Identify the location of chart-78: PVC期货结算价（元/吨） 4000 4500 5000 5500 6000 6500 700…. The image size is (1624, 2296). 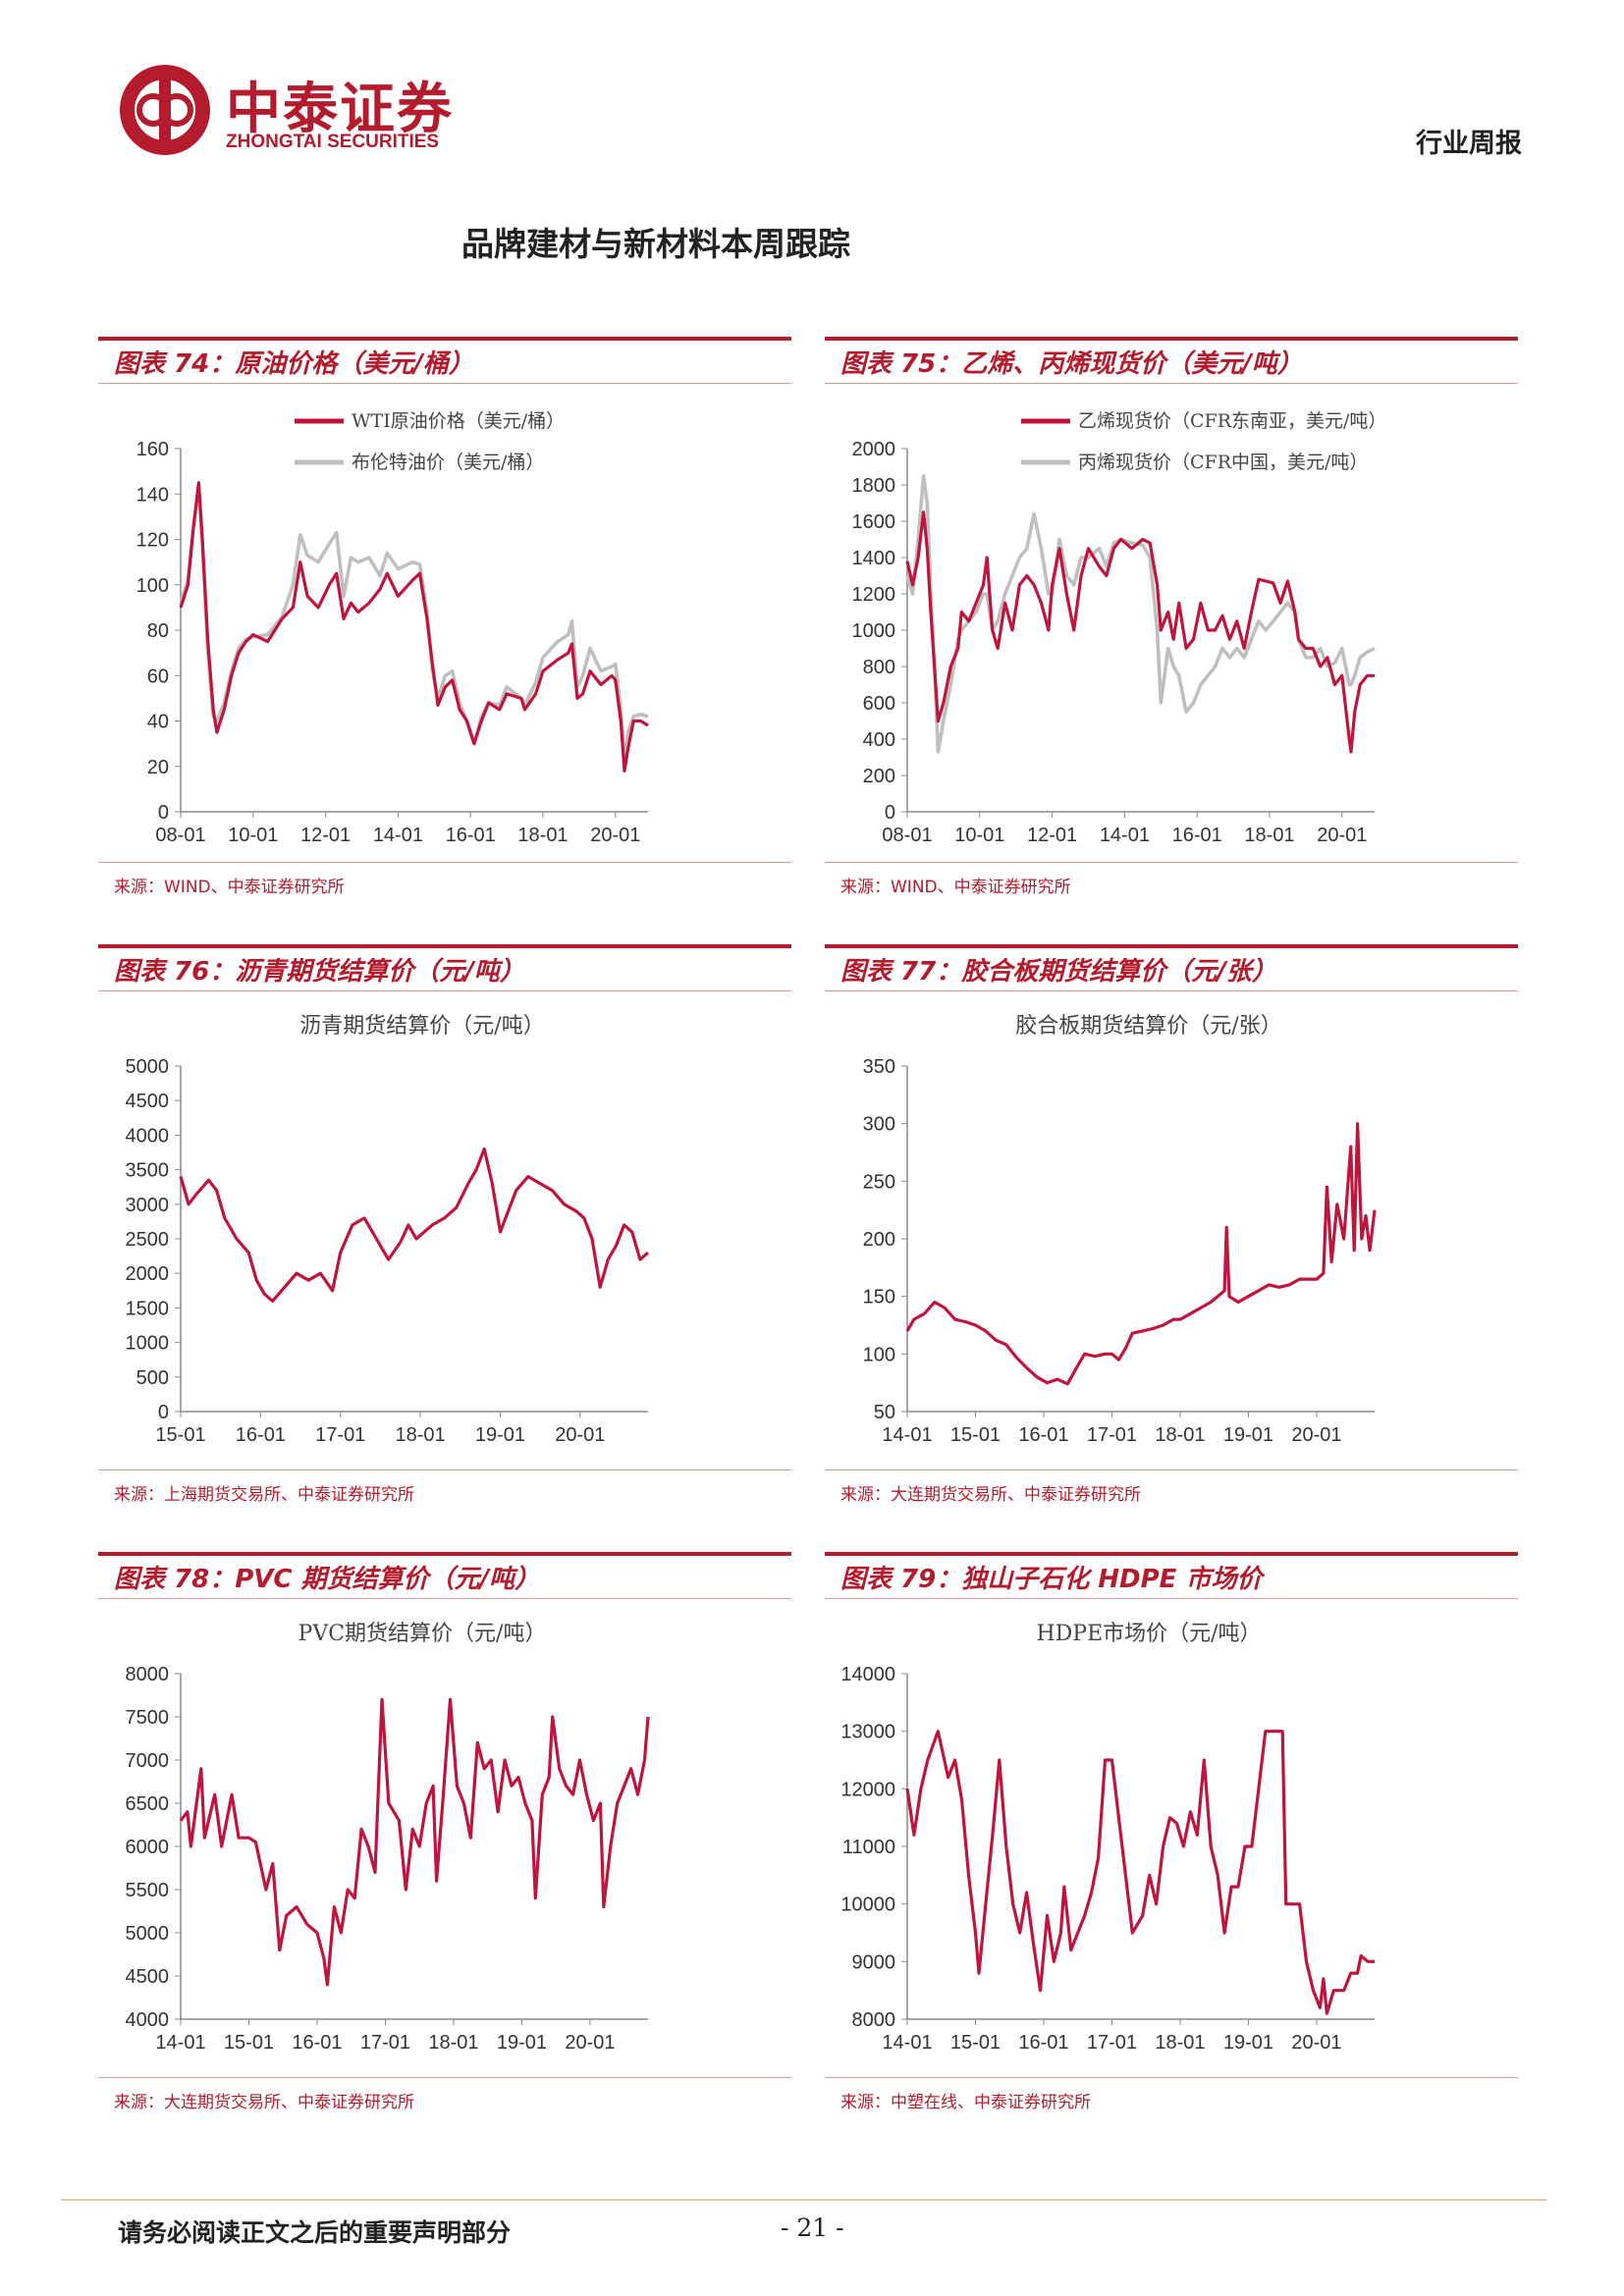
(388, 1838).